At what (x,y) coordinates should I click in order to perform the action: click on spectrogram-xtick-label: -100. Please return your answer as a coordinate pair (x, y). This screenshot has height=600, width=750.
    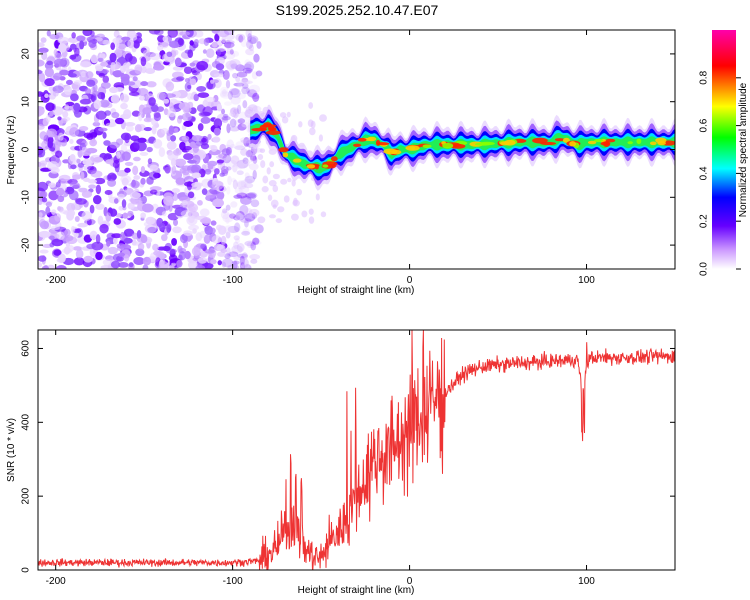
    Looking at the image, I should click on (233, 280).